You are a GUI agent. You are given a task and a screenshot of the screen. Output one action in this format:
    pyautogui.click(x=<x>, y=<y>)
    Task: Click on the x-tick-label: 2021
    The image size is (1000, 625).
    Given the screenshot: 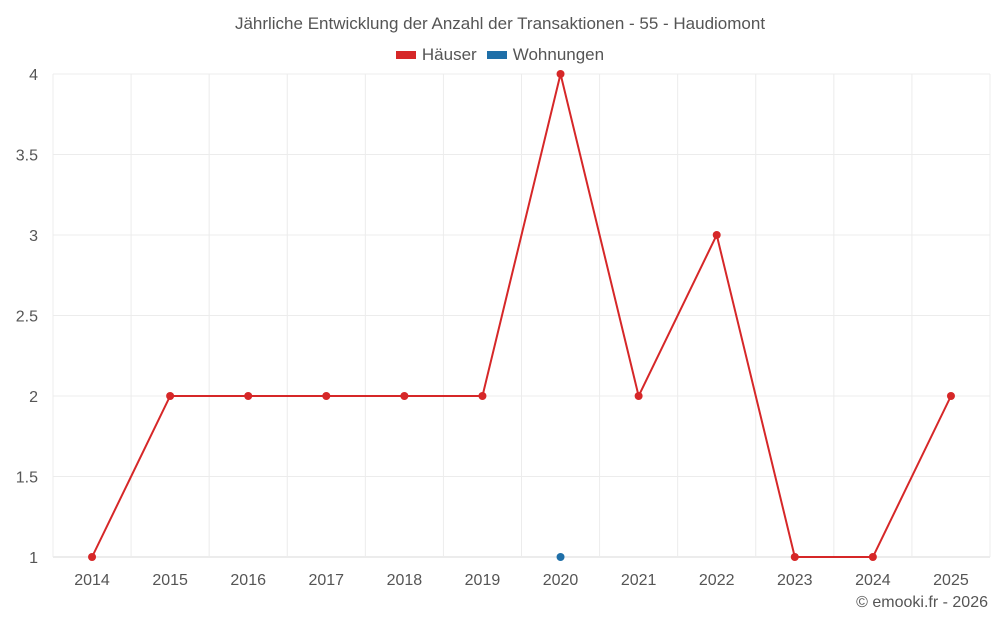 What is the action you would take?
    pyautogui.click(x=639, y=580)
    